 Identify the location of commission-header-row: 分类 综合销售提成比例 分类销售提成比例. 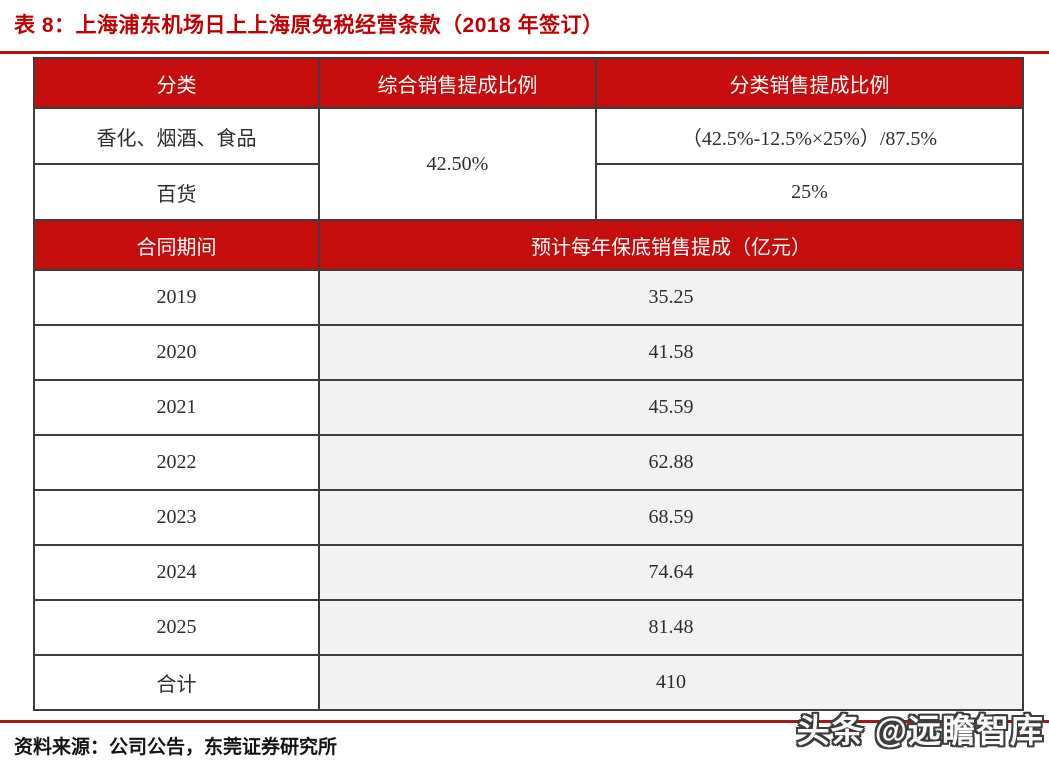
(528, 83).